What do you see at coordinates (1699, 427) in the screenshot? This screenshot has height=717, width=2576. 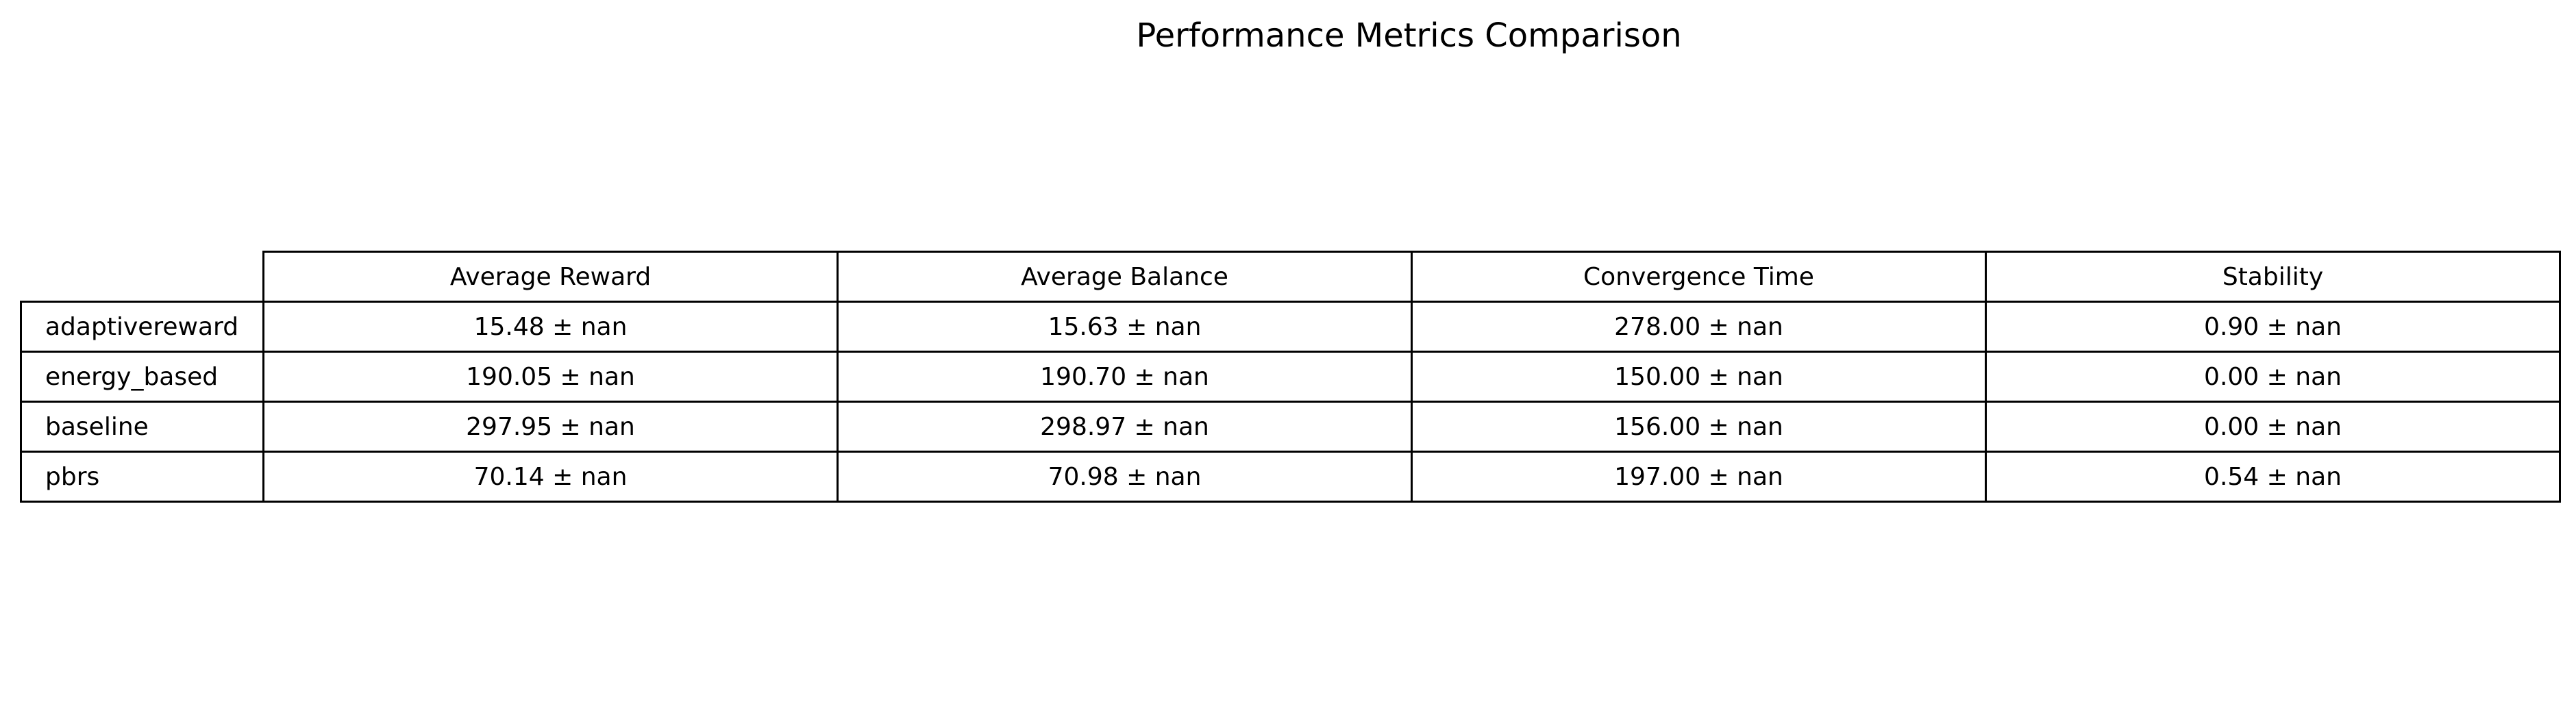 I see `table-cell: 156.00 ± nan` at bounding box center [1699, 427].